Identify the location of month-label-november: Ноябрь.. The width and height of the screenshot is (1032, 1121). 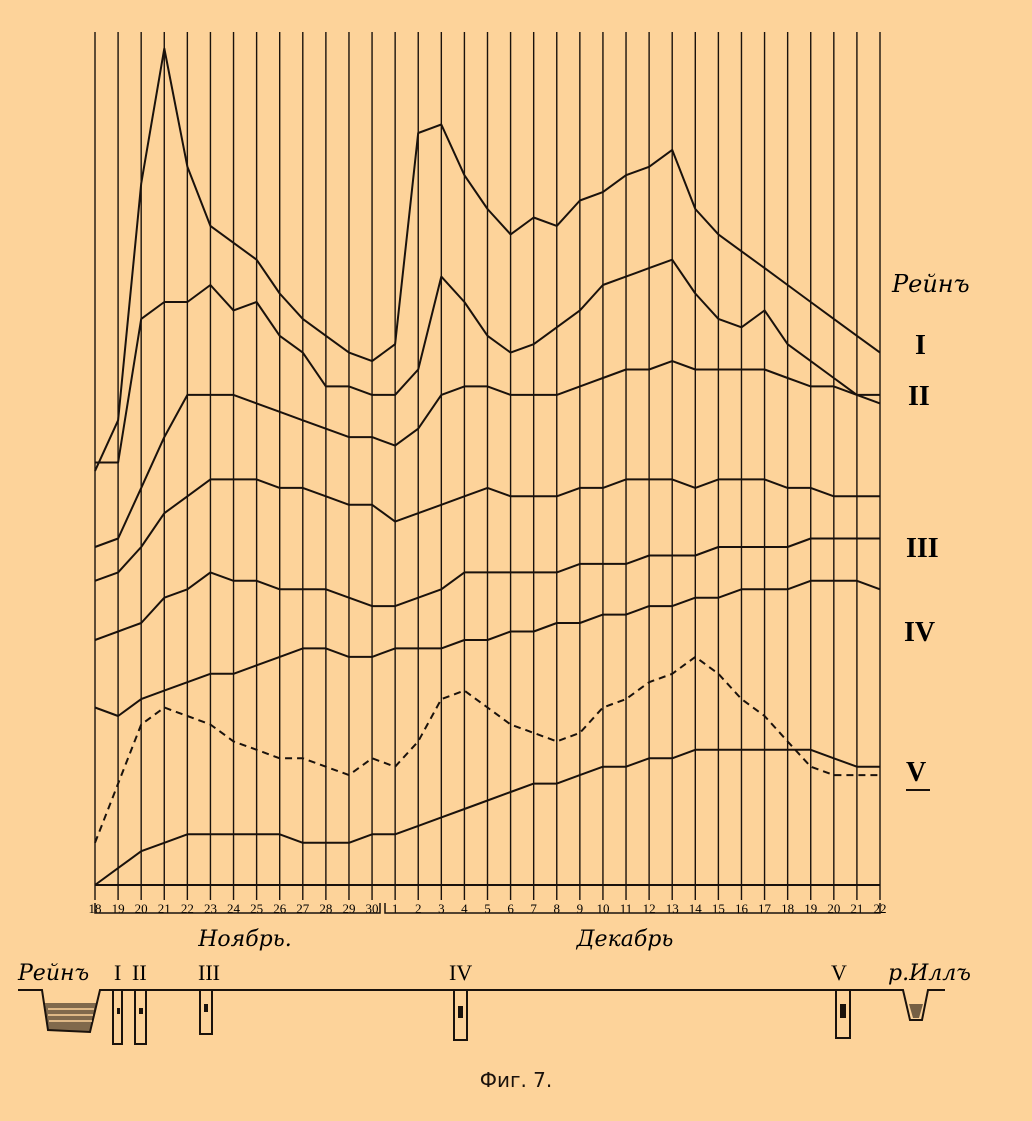
(244, 939).